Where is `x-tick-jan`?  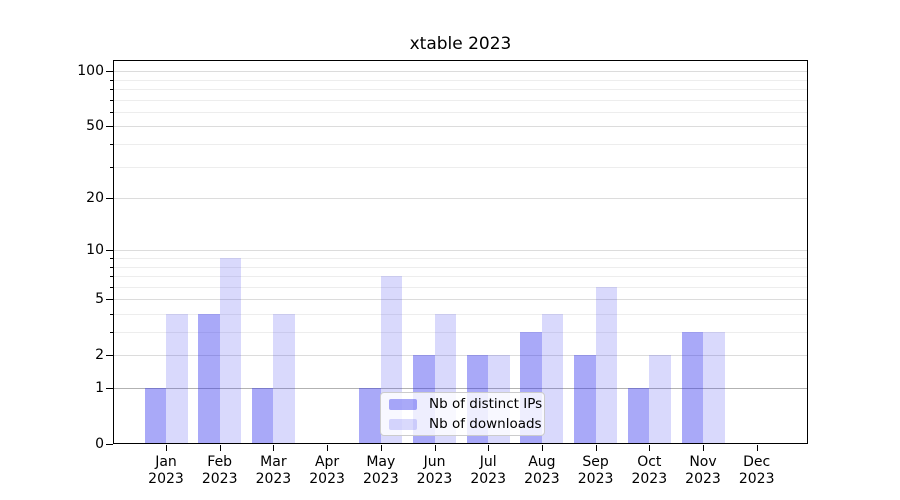 x-tick-jan is located at coordinates (166, 448).